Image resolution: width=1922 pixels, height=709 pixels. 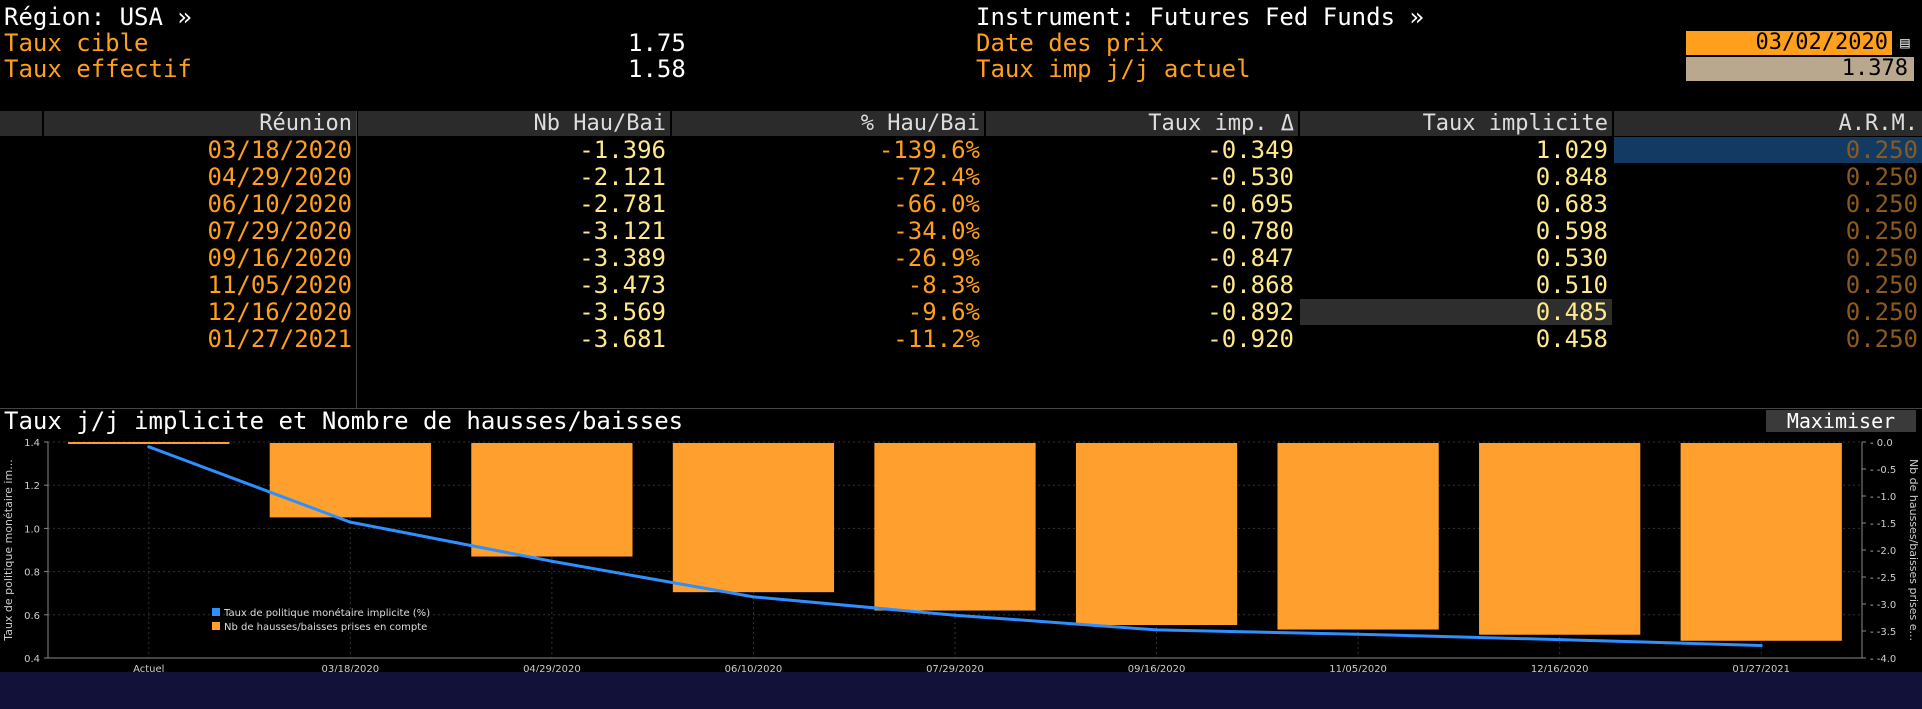 I want to click on target-rate-value: 1.75, so click(x=657, y=43).